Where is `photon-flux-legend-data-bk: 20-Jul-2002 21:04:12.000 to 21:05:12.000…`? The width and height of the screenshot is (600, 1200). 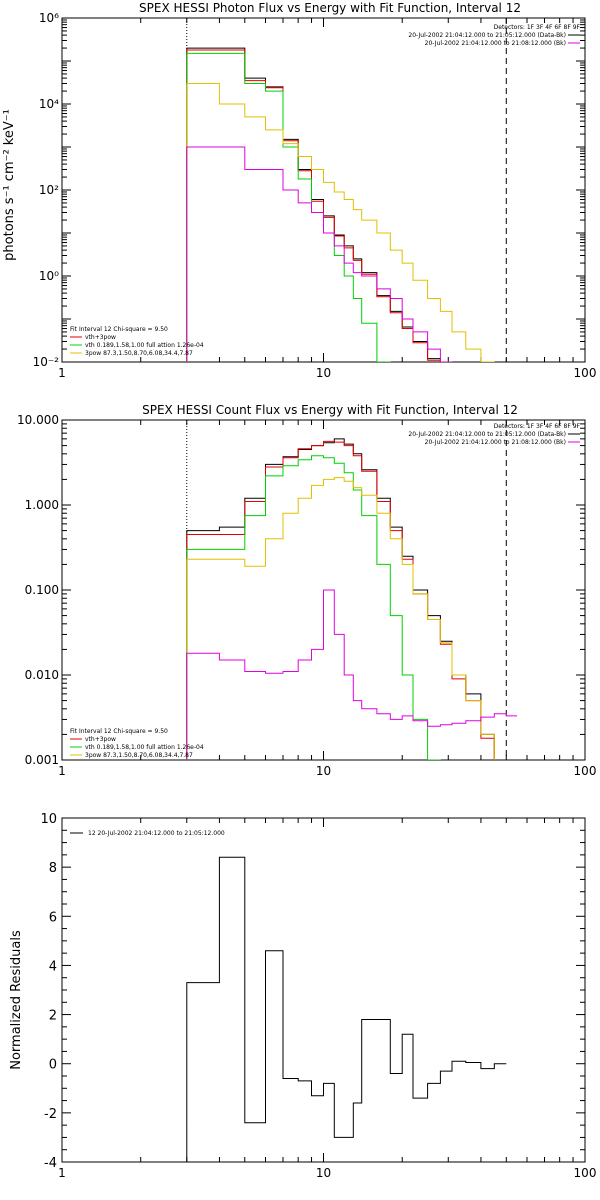
photon-flux-legend-data-bk: 20-Jul-2002 21:04:12.000 to 21:05:12.000… is located at coordinates (487, 35).